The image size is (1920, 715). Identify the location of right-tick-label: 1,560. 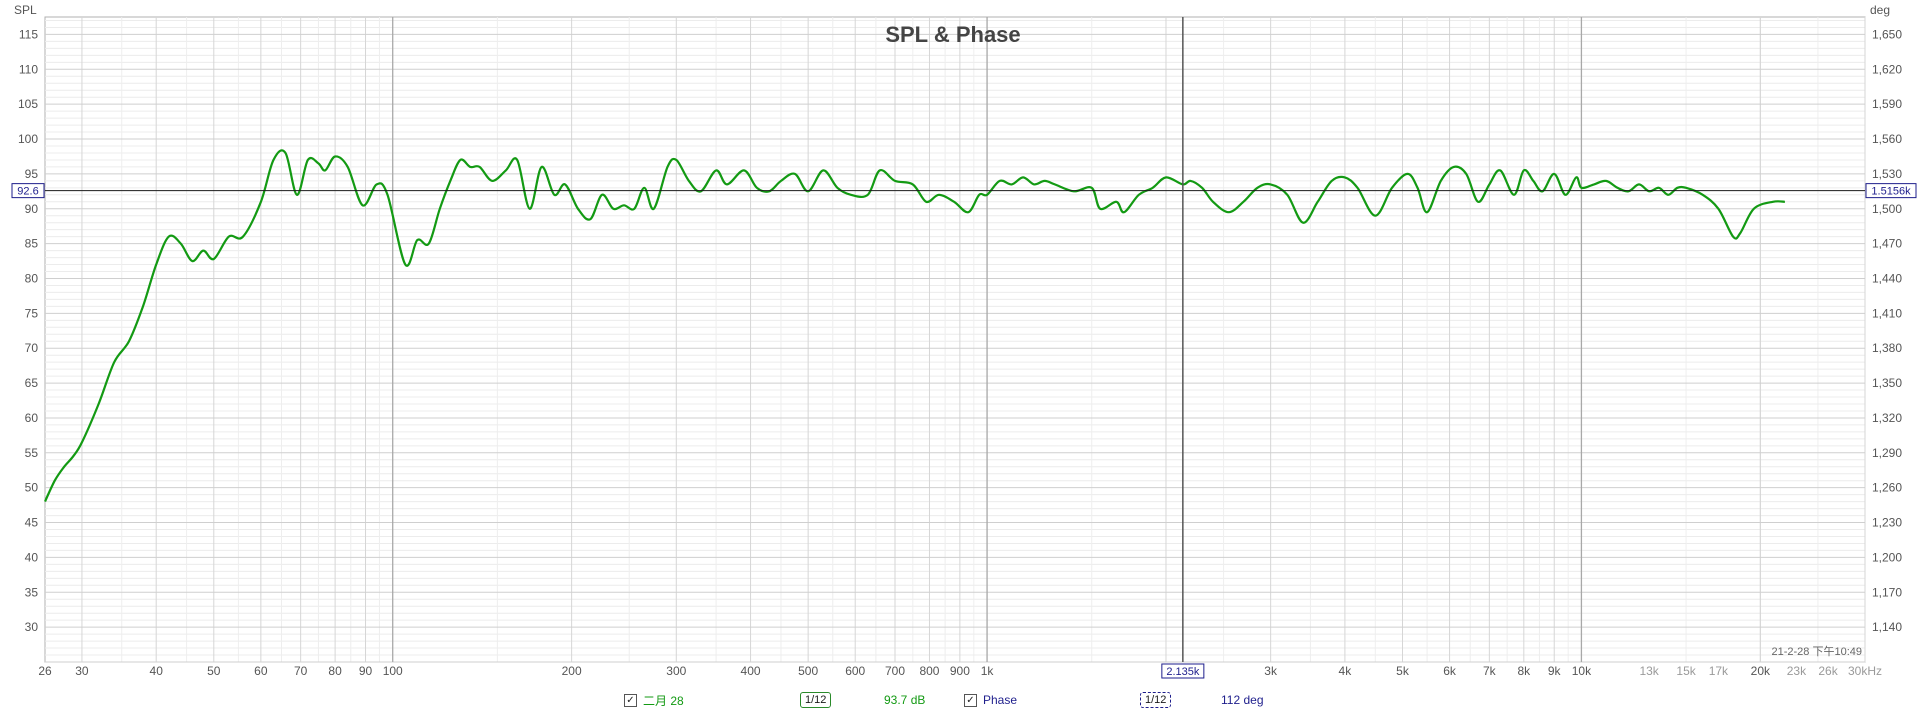
(1887, 139).